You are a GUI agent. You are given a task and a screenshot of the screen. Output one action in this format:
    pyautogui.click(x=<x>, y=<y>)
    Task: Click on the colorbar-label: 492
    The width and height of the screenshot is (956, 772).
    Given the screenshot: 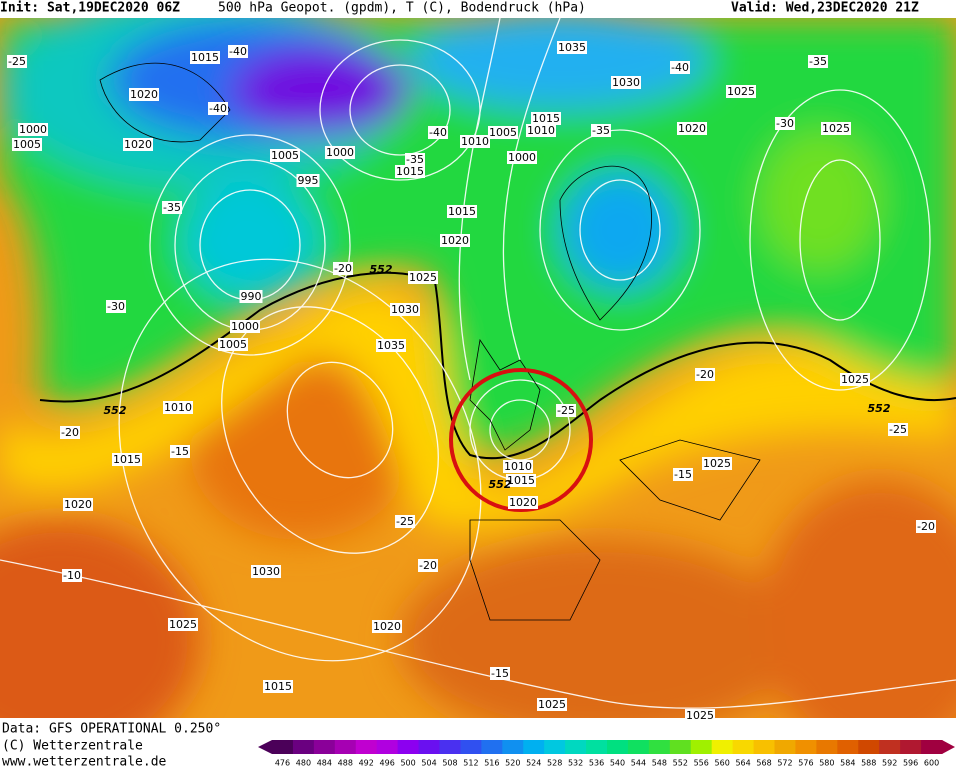 What is the action you would take?
    pyautogui.click(x=366, y=763)
    